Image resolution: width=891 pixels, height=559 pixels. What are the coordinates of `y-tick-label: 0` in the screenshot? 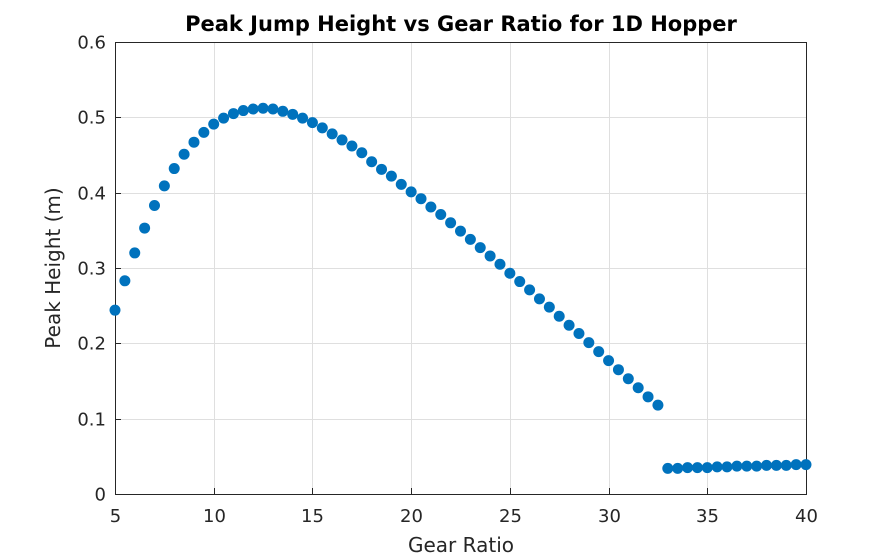 It's located at (100, 495).